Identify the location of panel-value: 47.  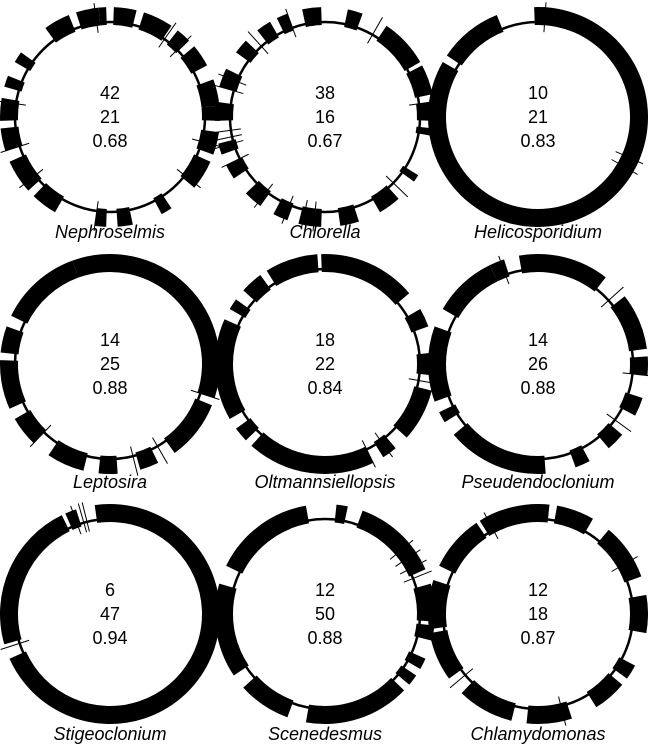
(110, 614).